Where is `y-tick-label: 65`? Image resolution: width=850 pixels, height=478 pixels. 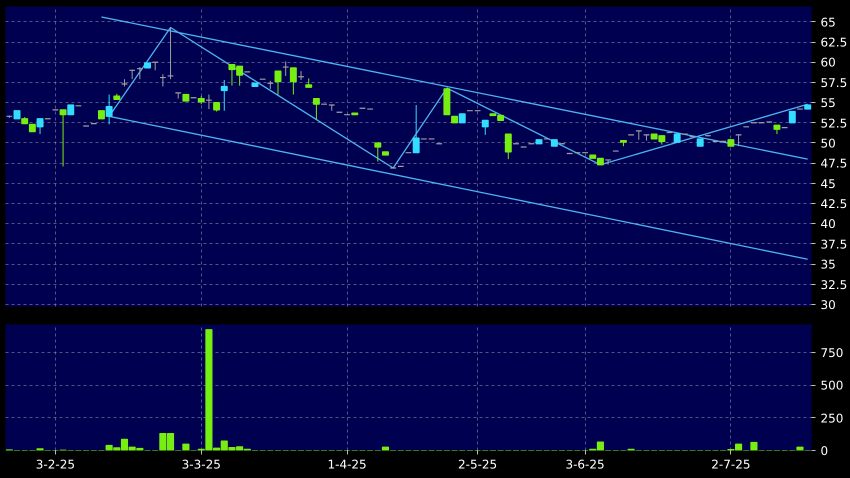 y-tick-label: 65 is located at coordinates (828, 22).